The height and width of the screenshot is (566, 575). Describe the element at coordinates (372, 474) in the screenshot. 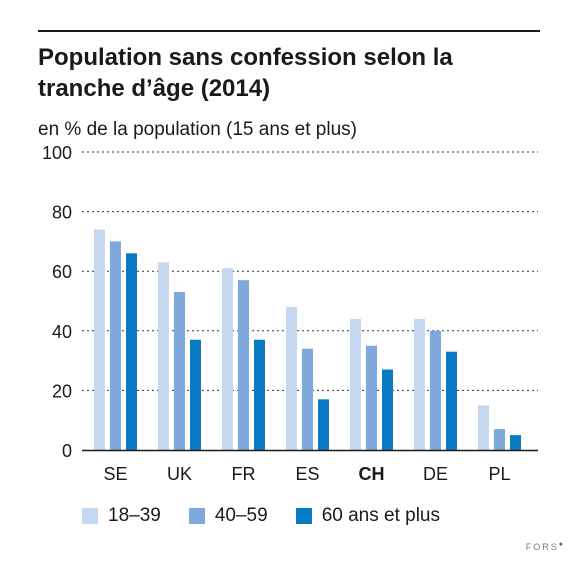

I see `x-tick-label: CH` at that location.